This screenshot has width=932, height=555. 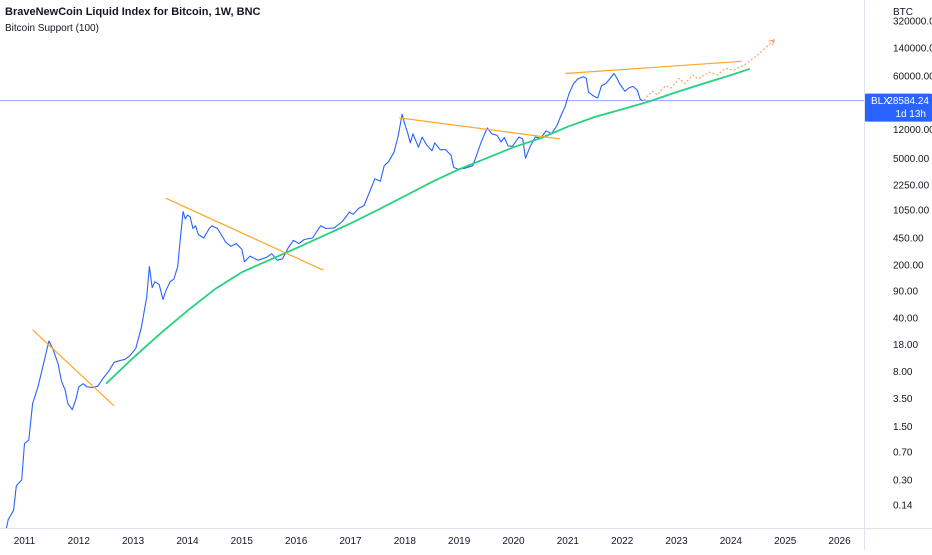 What do you see at coordinates (459, 541) in the screenshot?
I see `x-tick-label: 2019` at bounding box center [459, 541].